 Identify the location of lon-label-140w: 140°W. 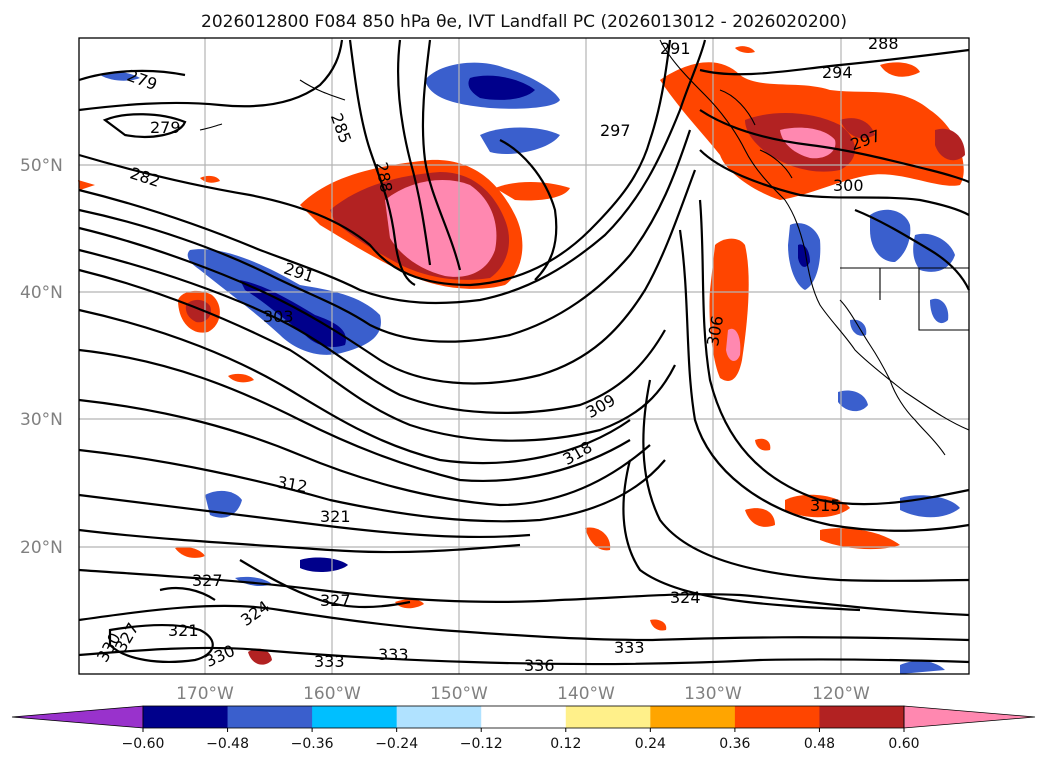
(586, 694).